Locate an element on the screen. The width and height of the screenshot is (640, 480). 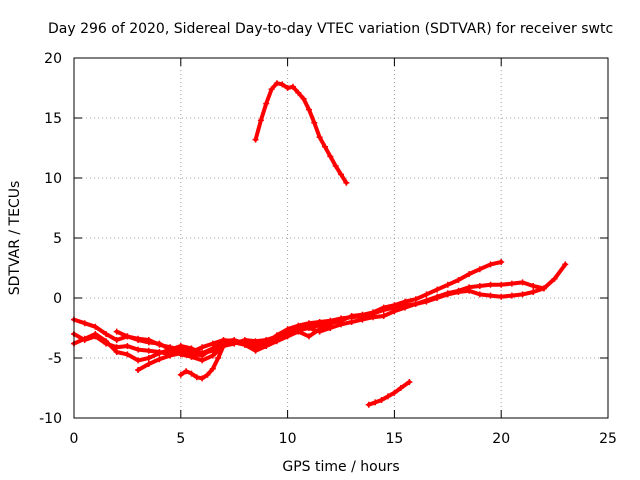
y-tick-label: 10 is located at coordinates (53, 179).